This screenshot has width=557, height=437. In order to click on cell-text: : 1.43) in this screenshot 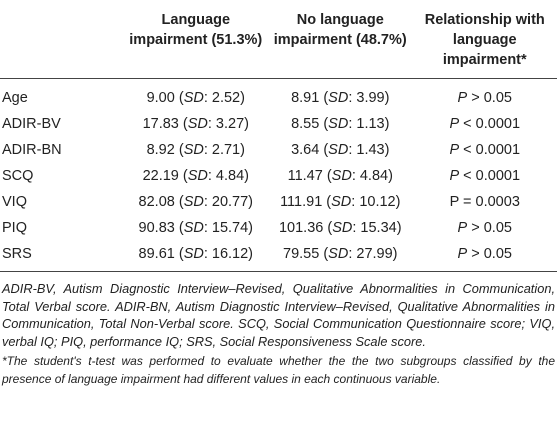, I will do `click(369, 150)`.